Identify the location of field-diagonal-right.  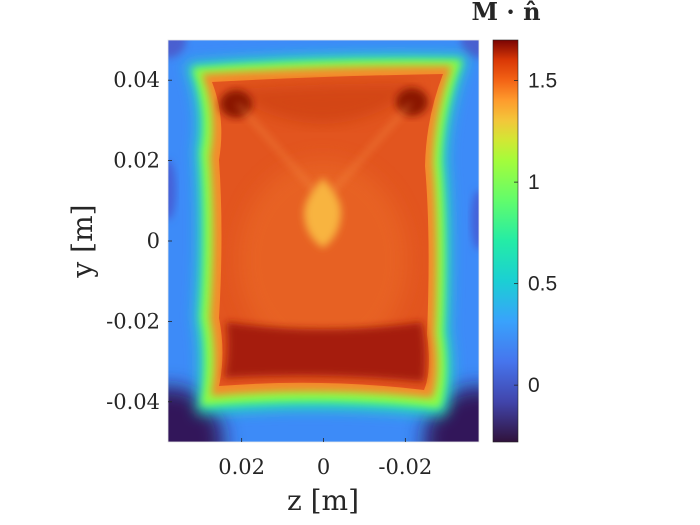
(371, 148).